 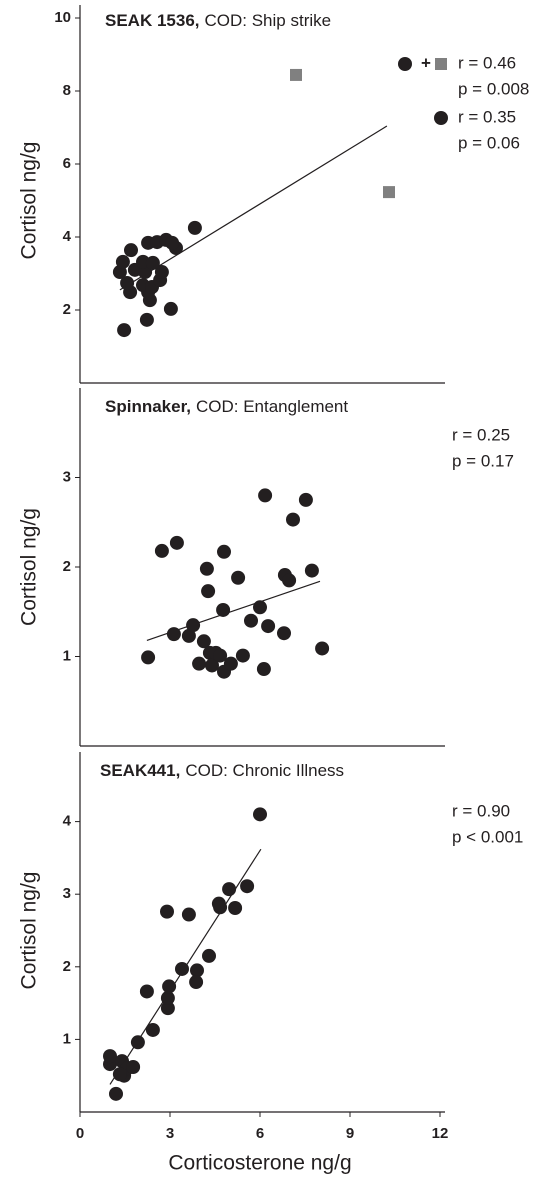 What do you see at coordinates (152, 20) in the screenshot?
I see `panel-id: SEAK 1536,` at bounding box center [152, 20].